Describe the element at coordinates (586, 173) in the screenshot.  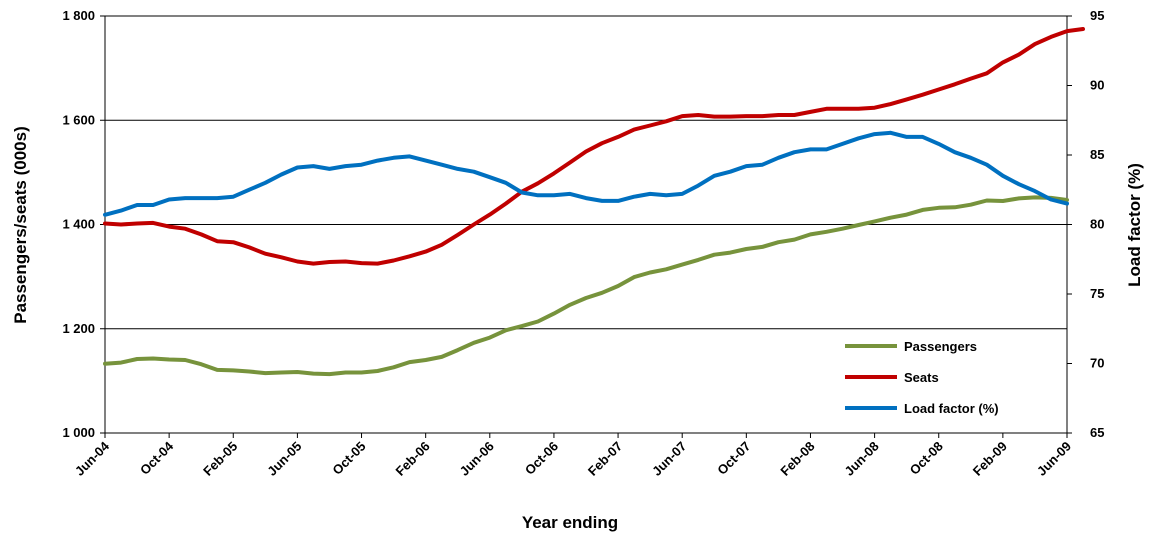
I see `series-line-load-factor` at that location.